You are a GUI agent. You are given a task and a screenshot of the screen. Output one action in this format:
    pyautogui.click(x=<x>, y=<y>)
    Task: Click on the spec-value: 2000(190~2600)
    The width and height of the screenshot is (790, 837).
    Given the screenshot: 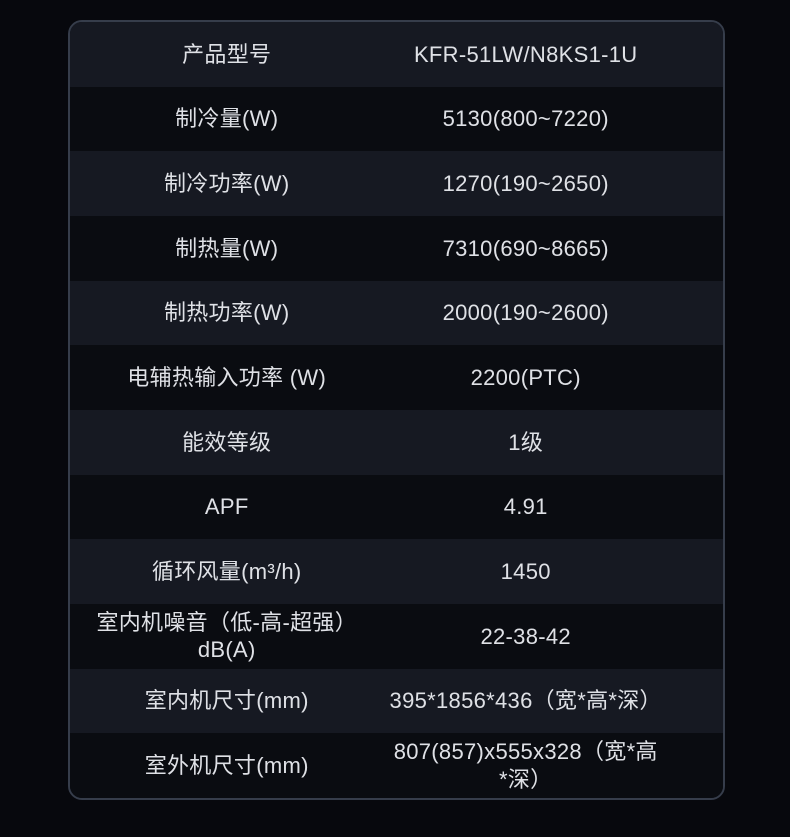 What is the action you would take?
    pyautogui.click(x=525, y=313)
    